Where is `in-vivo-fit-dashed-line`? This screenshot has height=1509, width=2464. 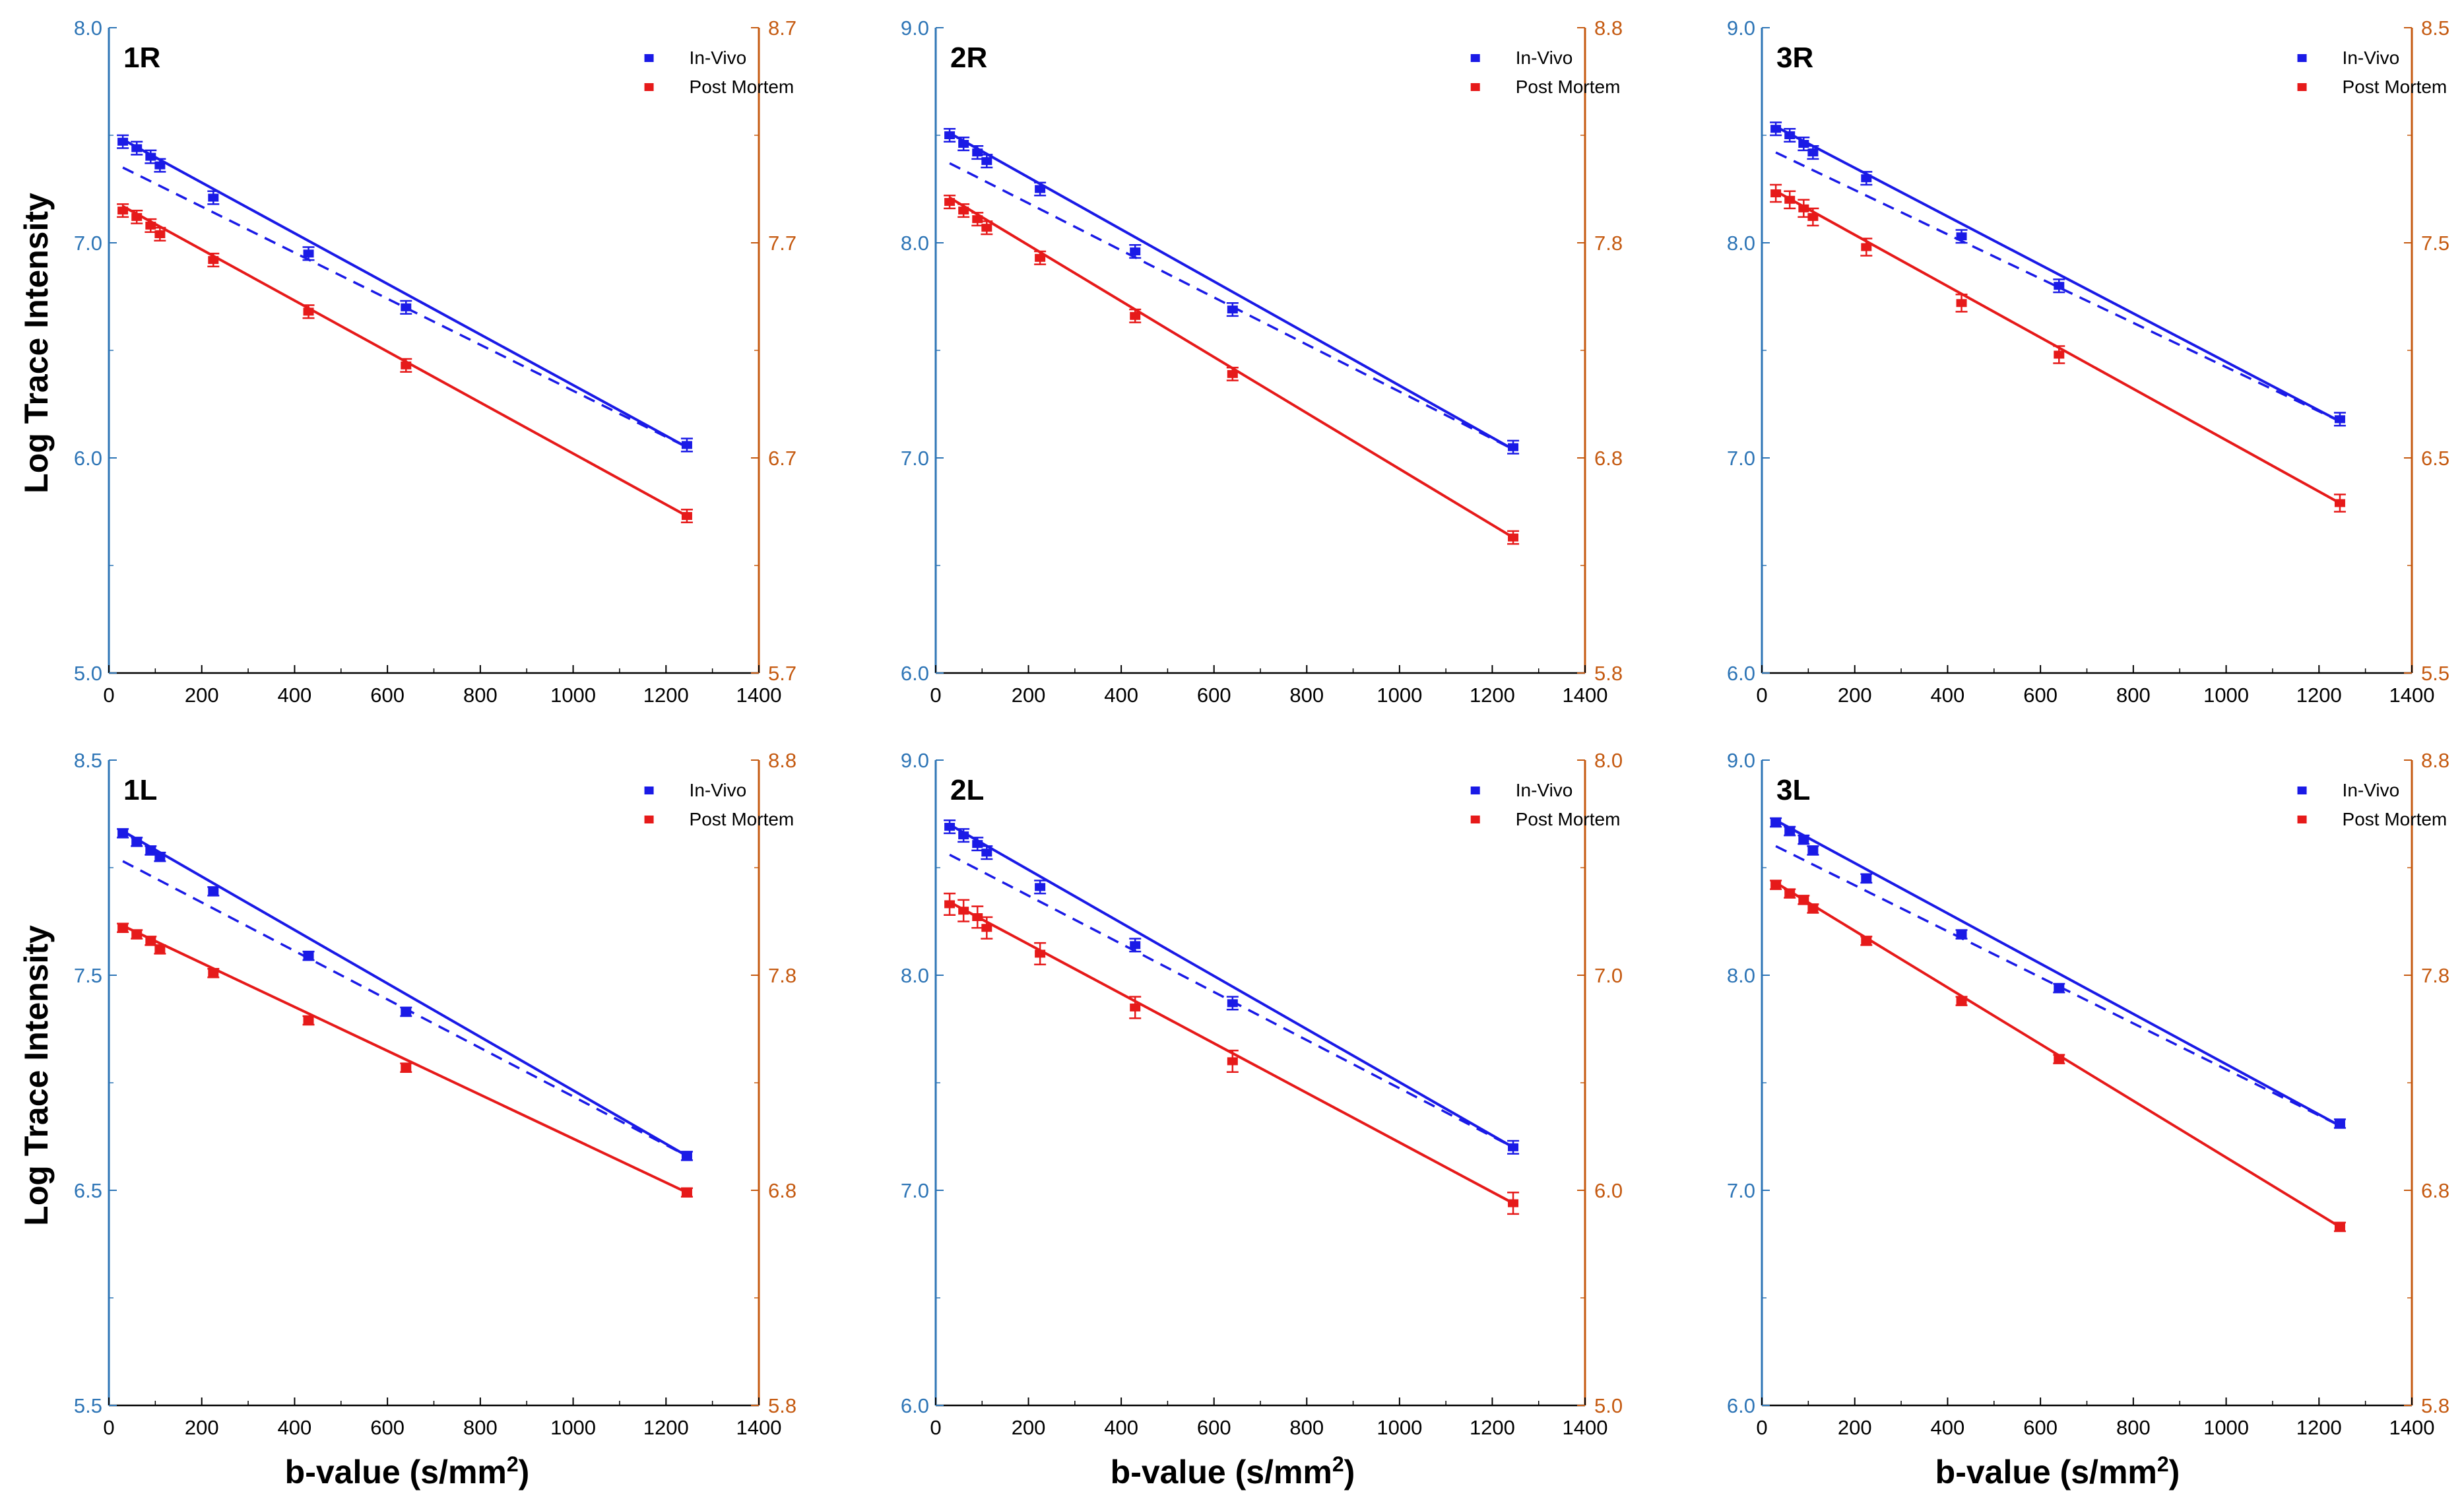 in-vivo-fit-dashed-line is located at coordinates (1231, 306).